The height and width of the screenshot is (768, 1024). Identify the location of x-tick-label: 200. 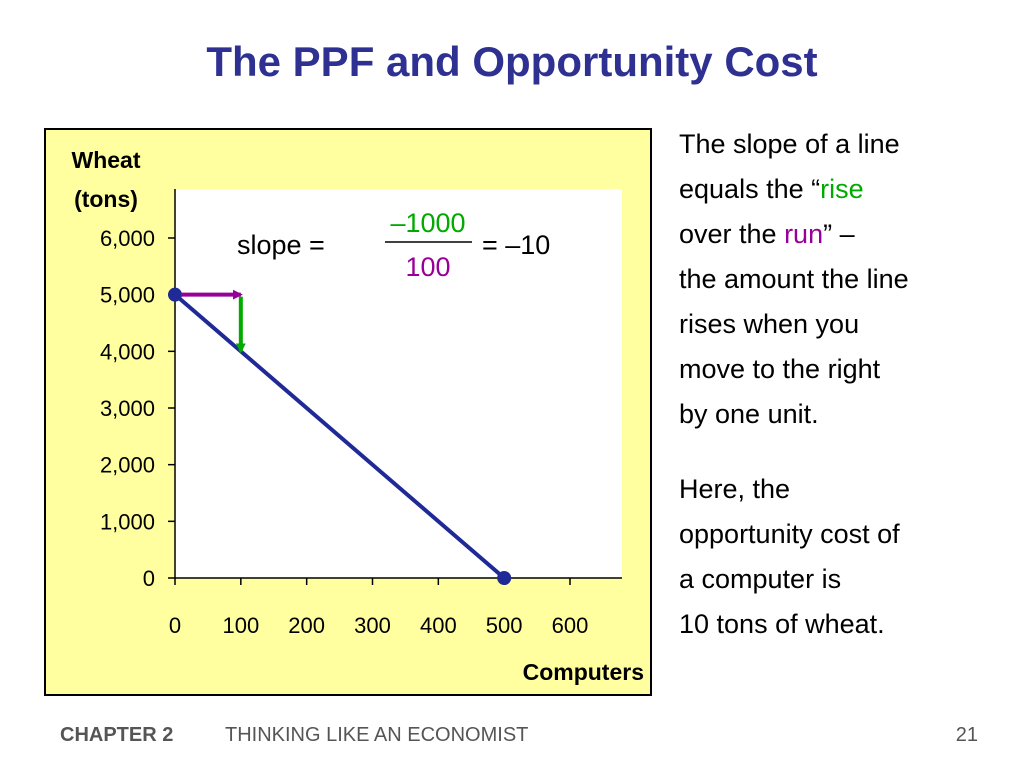
(306, 625).